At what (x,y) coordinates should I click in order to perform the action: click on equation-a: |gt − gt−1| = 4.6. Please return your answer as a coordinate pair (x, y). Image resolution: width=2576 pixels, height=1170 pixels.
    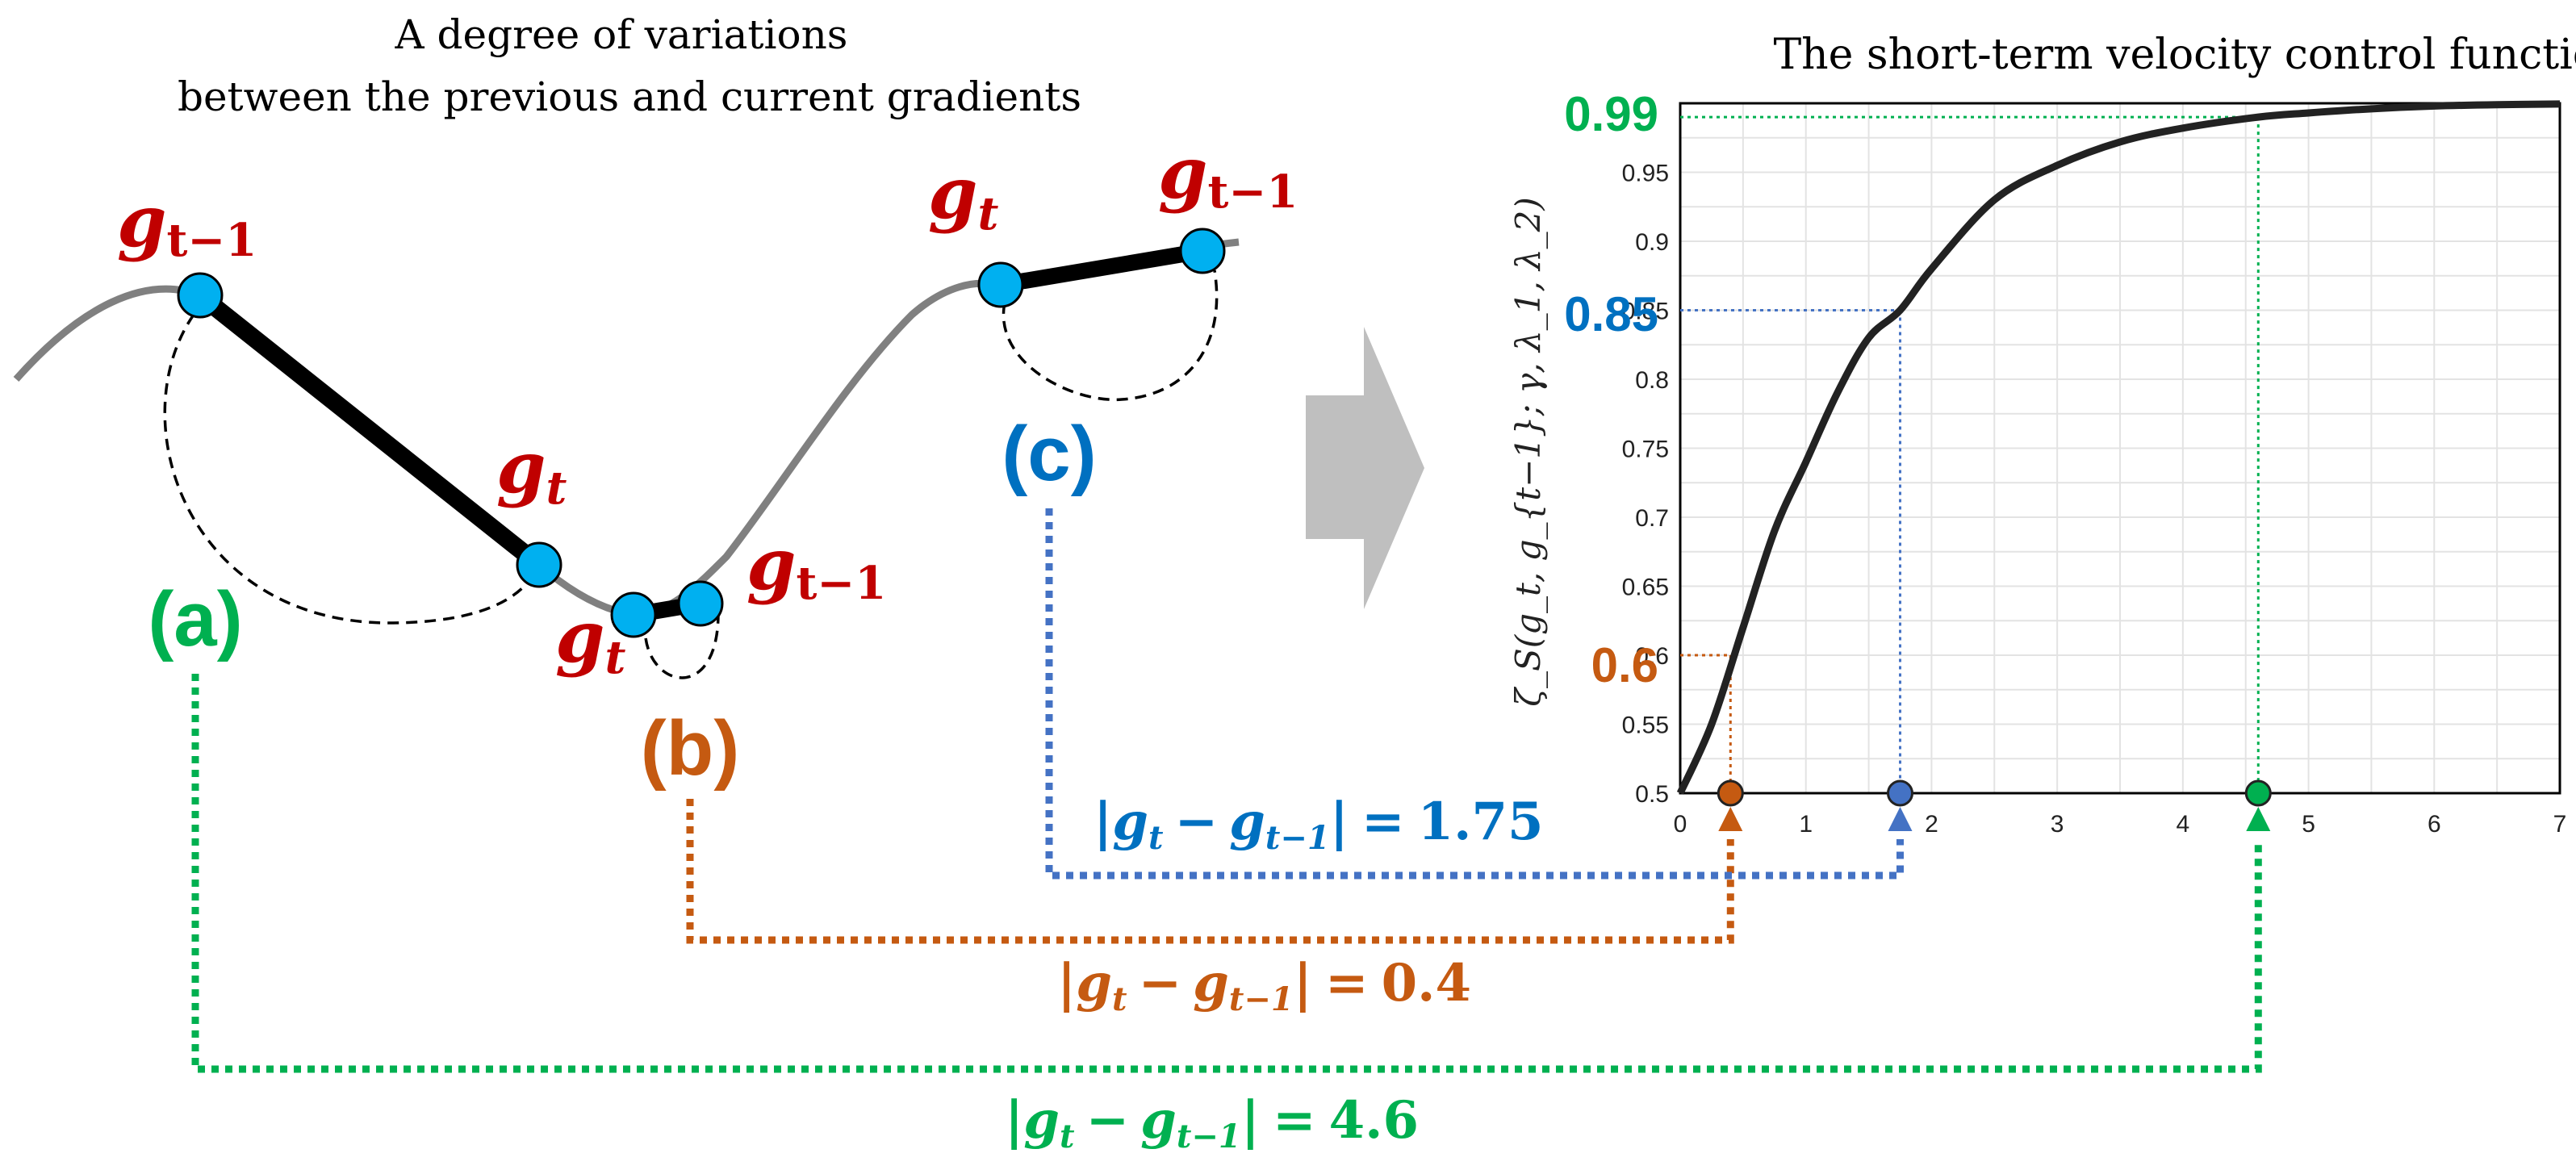
    Looking at the image, I should click on (1212, 1122).